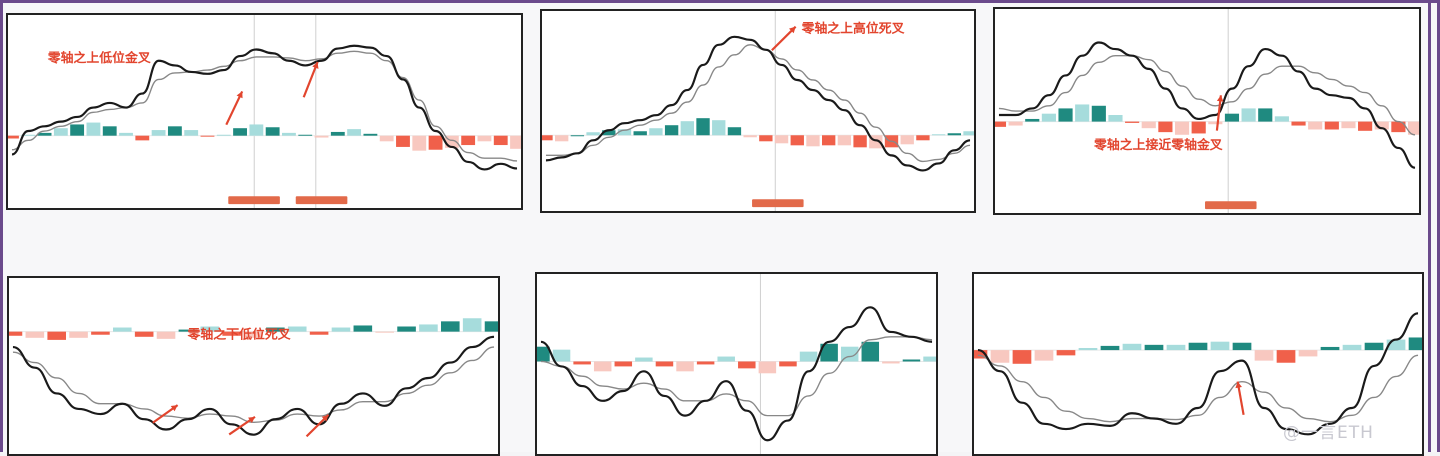 The width and height of the screenshot is (1440, 456). I want to click on macd-chart-svg: 零轴之上高位死叉, so click(758, 111).